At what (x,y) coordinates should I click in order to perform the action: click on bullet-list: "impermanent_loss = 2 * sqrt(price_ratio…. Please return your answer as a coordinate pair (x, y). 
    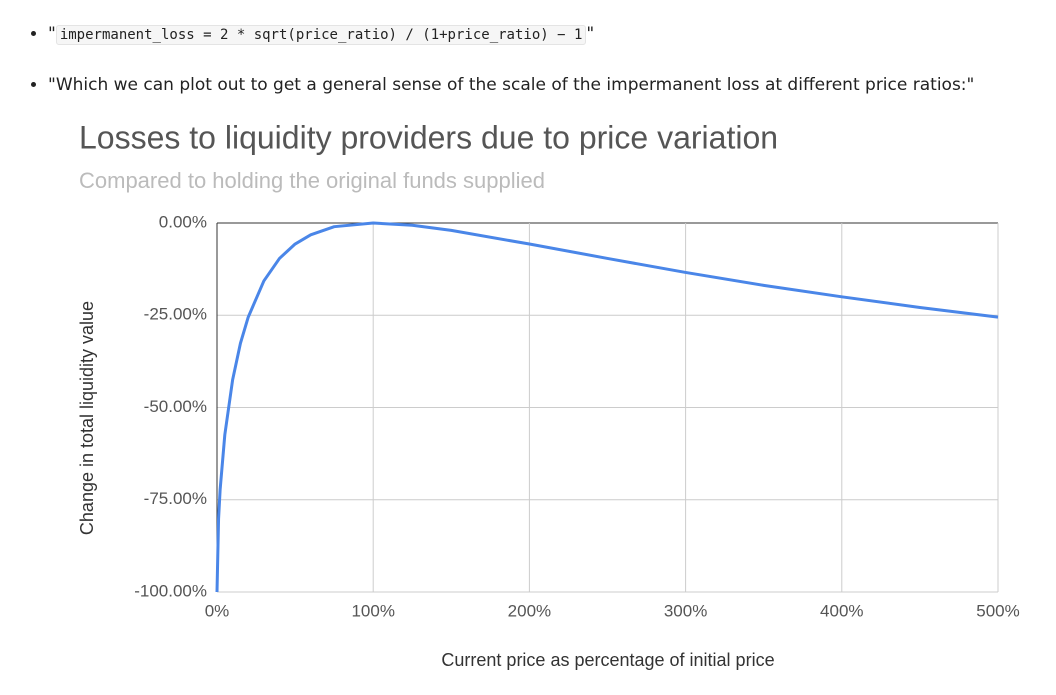
    Looking at the image, I should click on (492, 70).